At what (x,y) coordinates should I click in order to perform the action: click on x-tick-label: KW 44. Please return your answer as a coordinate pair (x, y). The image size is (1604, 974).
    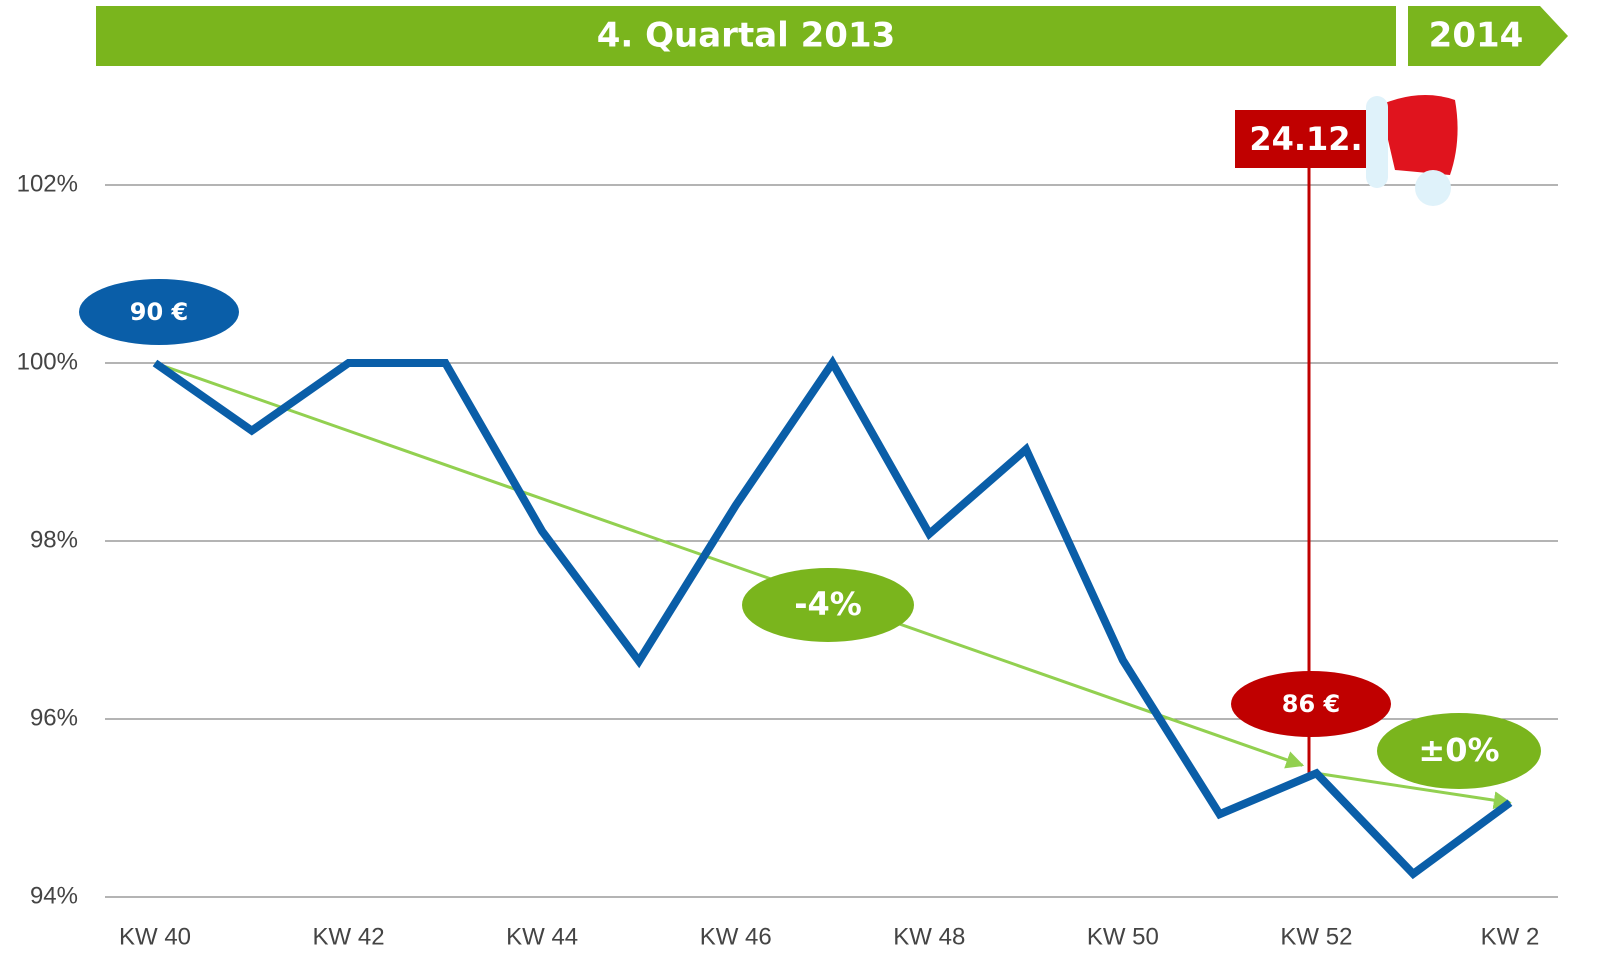
    Looking at the image, I should click on (542, 936).